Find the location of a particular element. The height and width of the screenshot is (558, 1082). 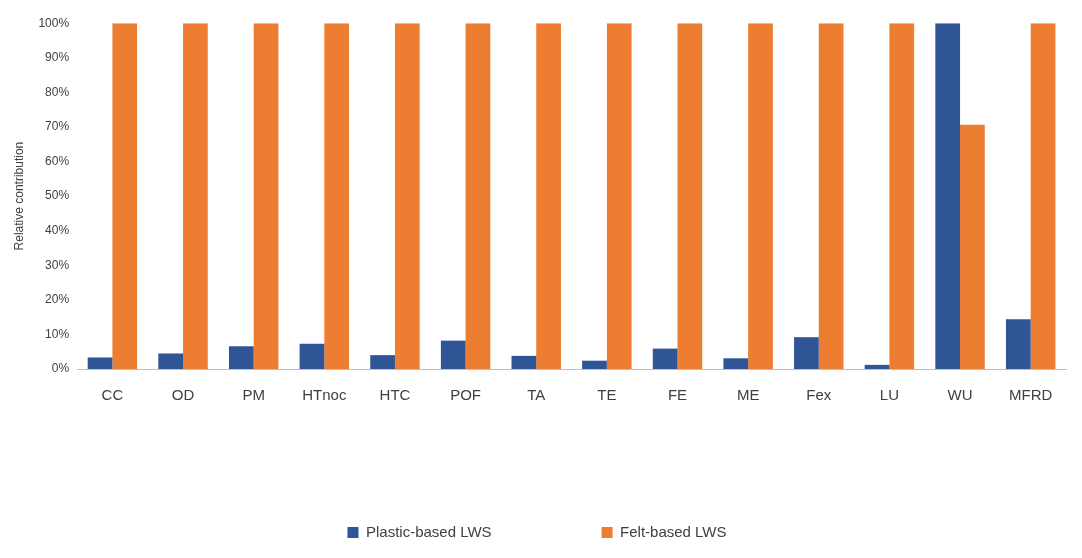

y-tick-label: 100% is located at coordinates (54, 22).